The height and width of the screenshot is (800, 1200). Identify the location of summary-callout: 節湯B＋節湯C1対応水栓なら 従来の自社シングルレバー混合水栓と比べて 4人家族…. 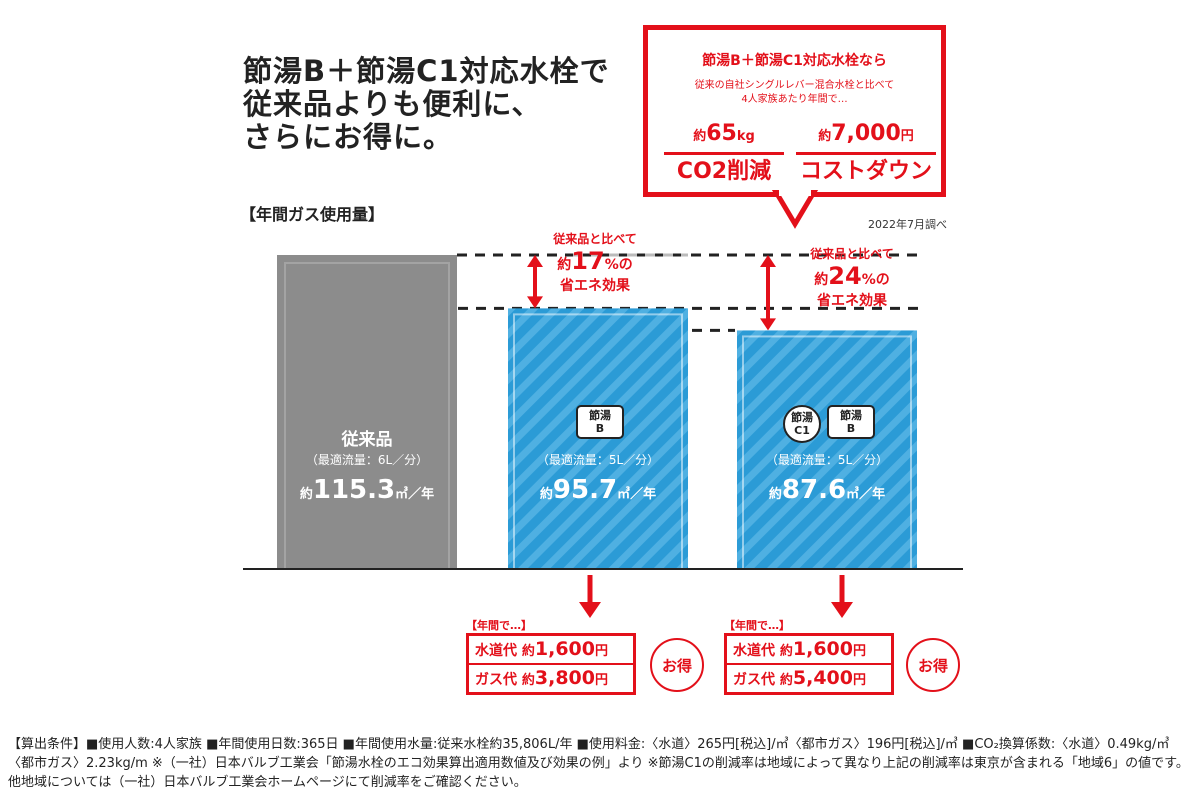
(794, 111).